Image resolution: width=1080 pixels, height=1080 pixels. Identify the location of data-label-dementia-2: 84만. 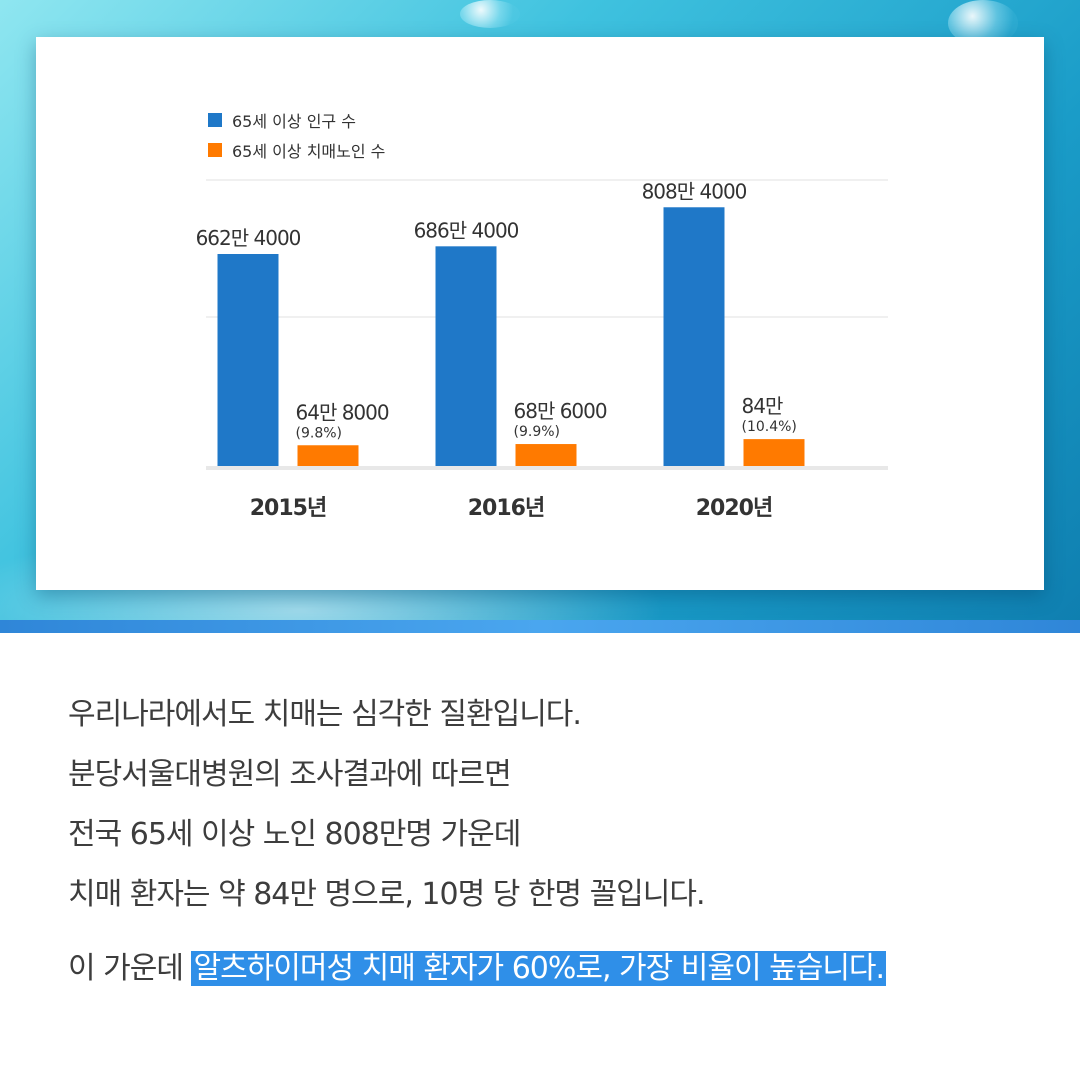
(762, 406).